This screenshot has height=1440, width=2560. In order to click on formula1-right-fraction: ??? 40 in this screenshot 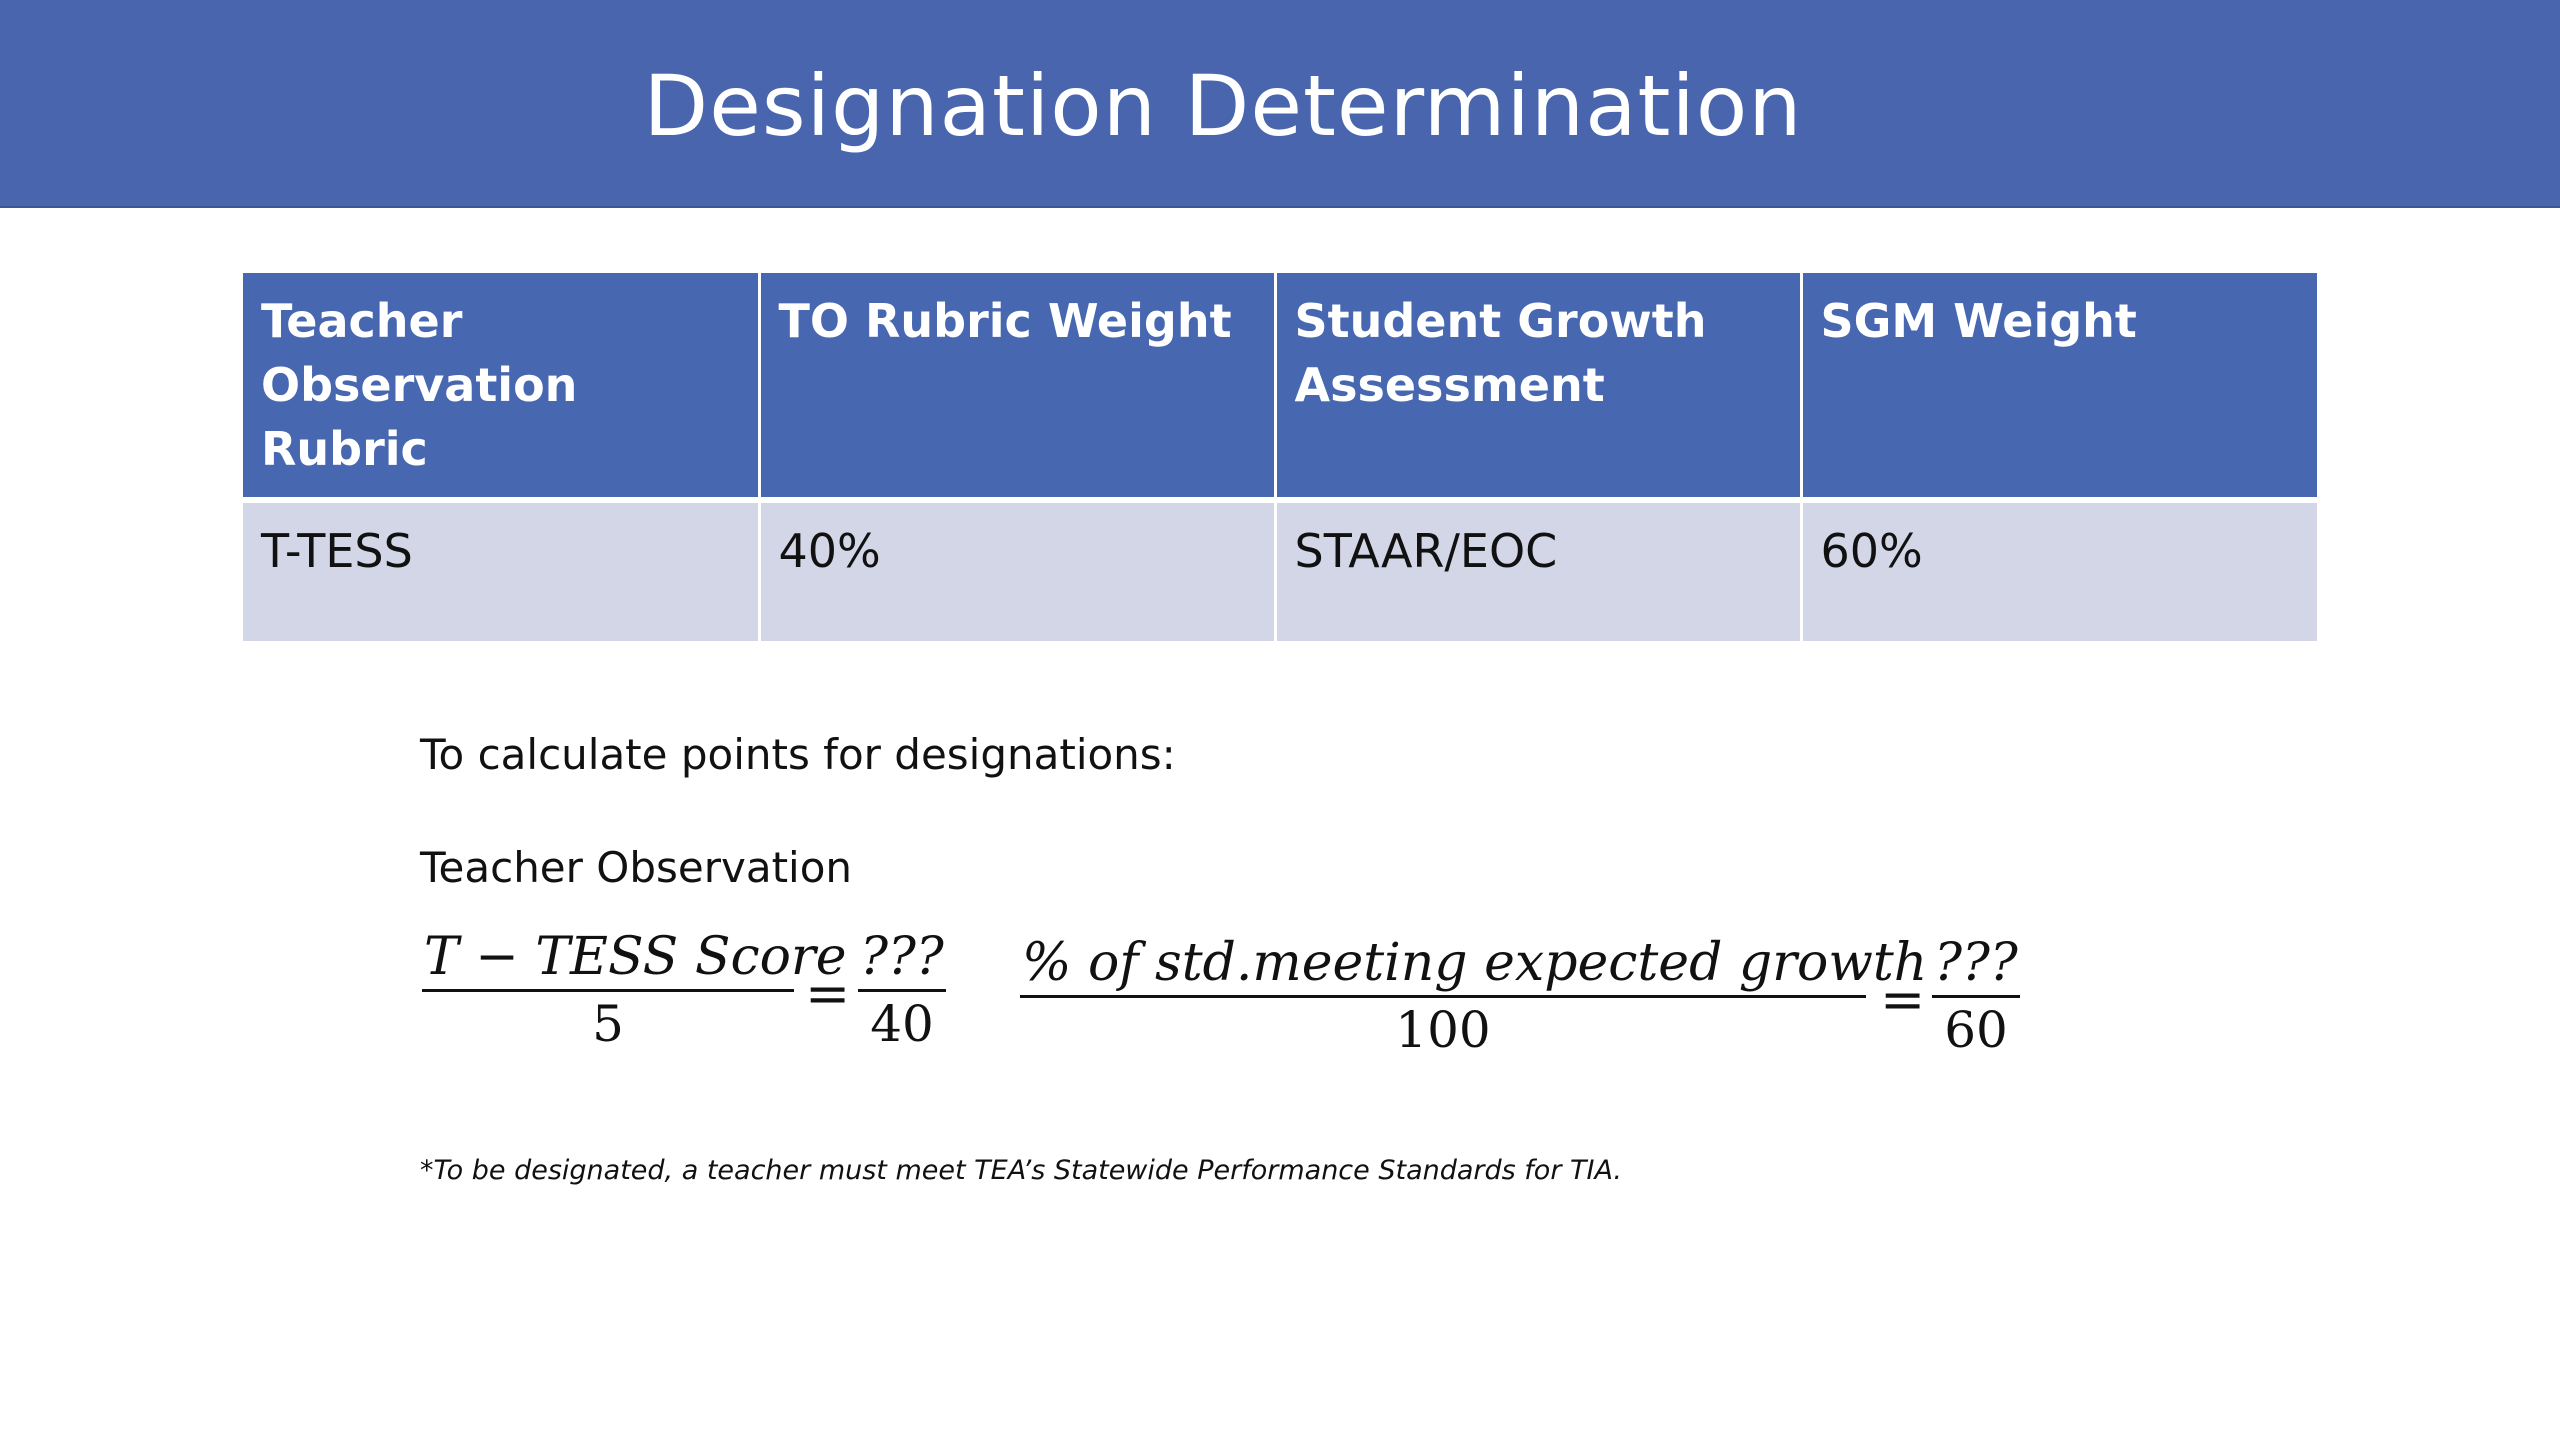, I will do `click(902, 990)`.